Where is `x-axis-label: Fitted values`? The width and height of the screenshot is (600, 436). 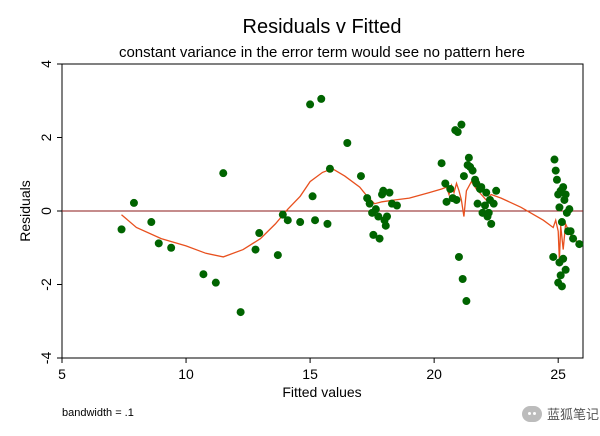
x-axis-label: Fitted values is located at coordinates (321, 392).